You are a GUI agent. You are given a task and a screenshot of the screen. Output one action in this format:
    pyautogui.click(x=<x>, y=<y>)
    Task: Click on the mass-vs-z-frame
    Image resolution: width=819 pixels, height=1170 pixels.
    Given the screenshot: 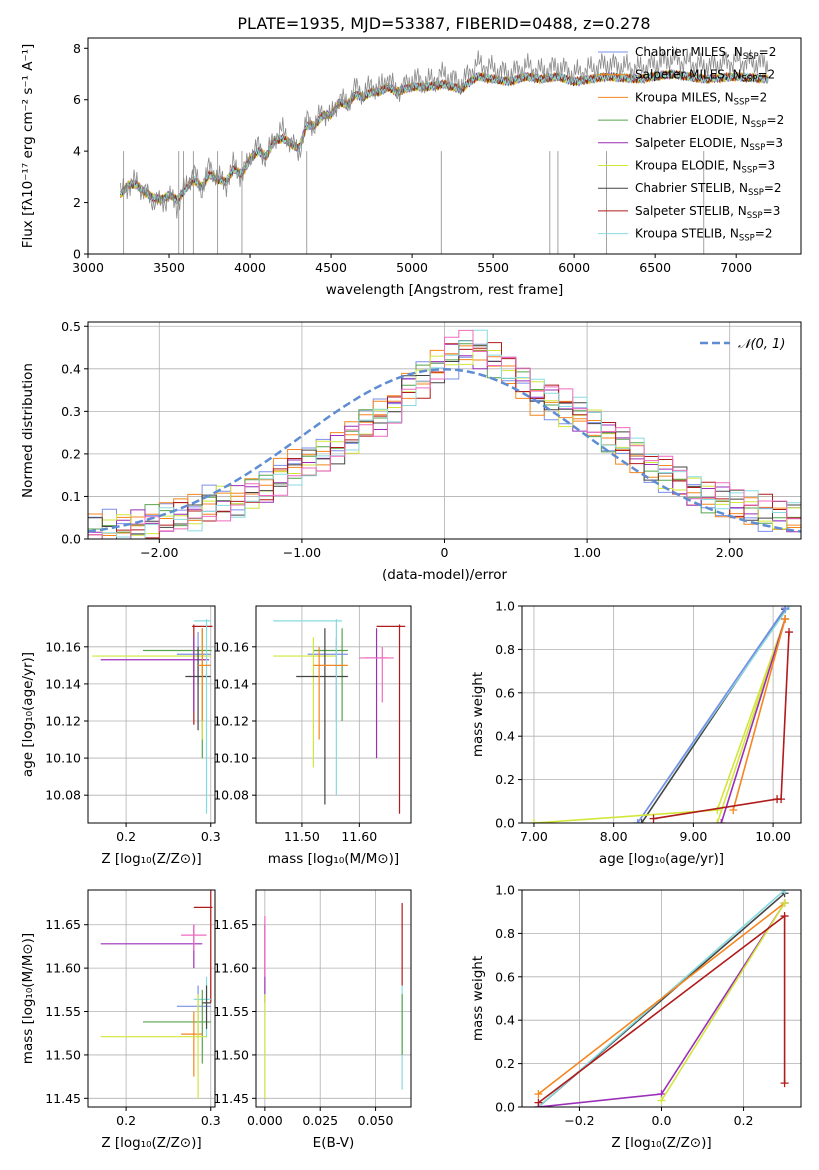 What is the action you would take?
    pyautogui.click(x=151, y=998)
    